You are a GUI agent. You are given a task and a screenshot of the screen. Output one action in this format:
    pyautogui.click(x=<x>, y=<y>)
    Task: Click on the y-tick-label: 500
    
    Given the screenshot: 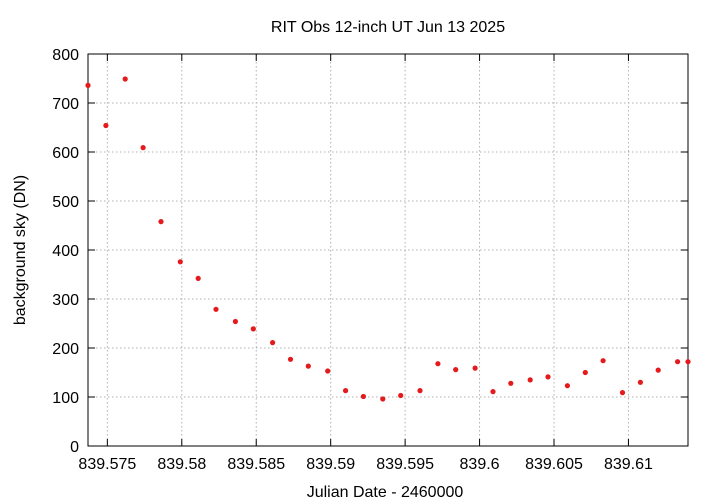 What is the action you would take?
    pyautogui.click(x=65, y=202)
    